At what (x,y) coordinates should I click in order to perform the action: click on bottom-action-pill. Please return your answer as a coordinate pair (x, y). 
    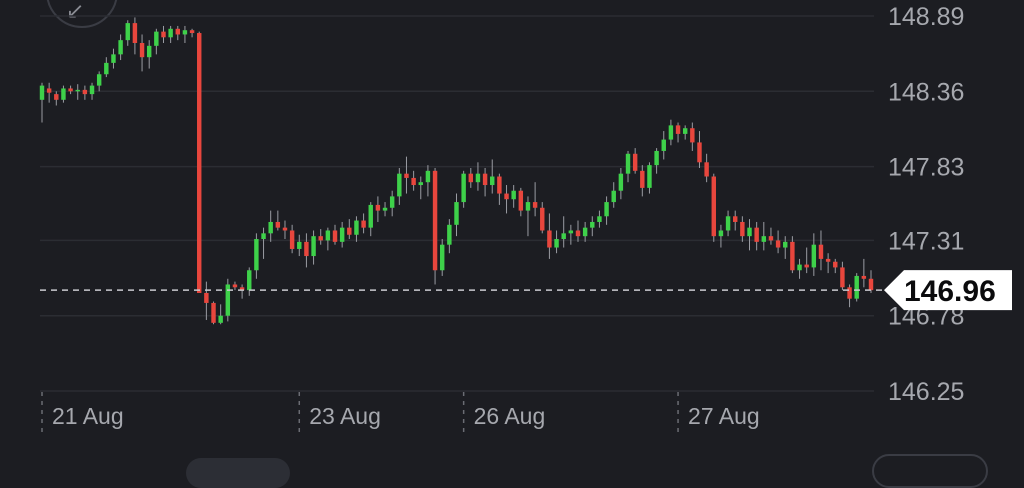
    Looking at the image, I should click on (930, 471).